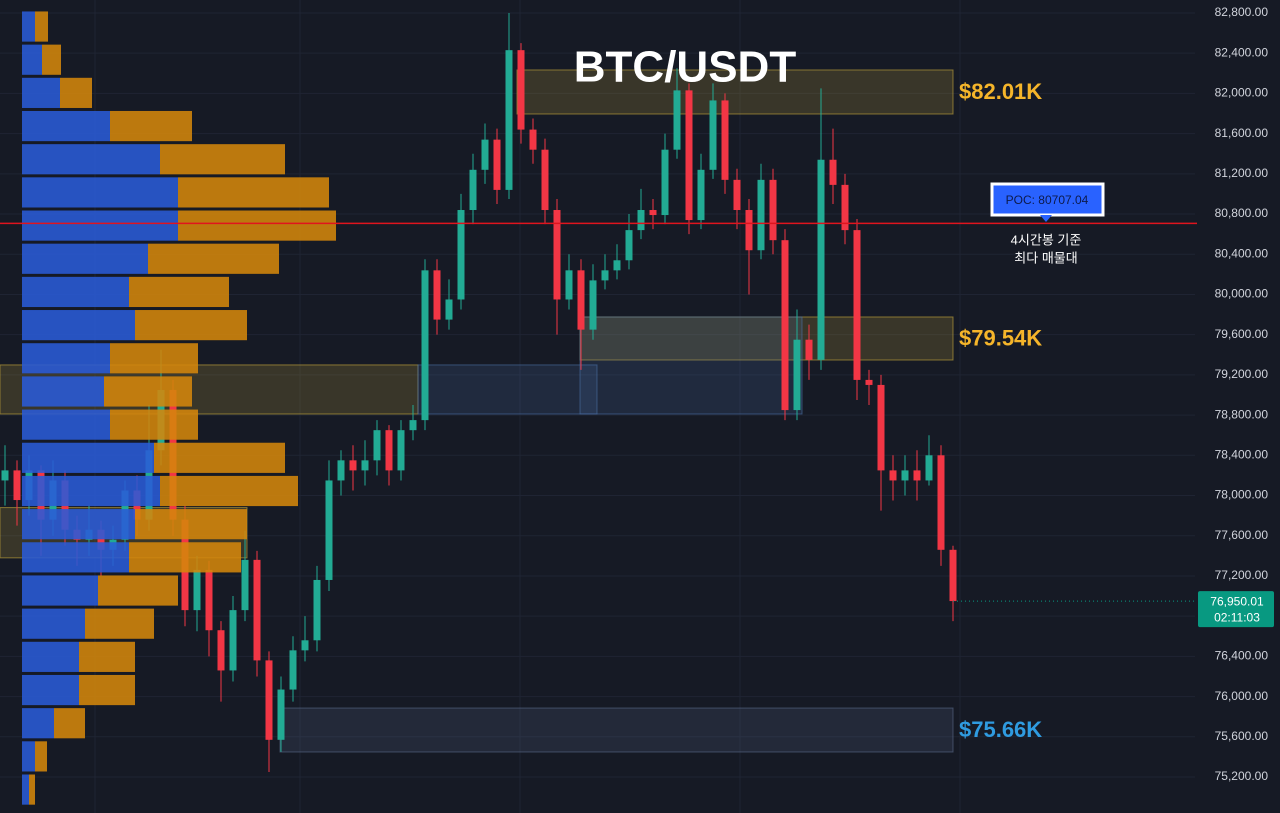 This screenshot has height=813, width=1280. What do you see at coordinates (1242, 12) in the screenshot?
I see `y-tick-label: 82,800.00` at bounding box center [1242, 12].